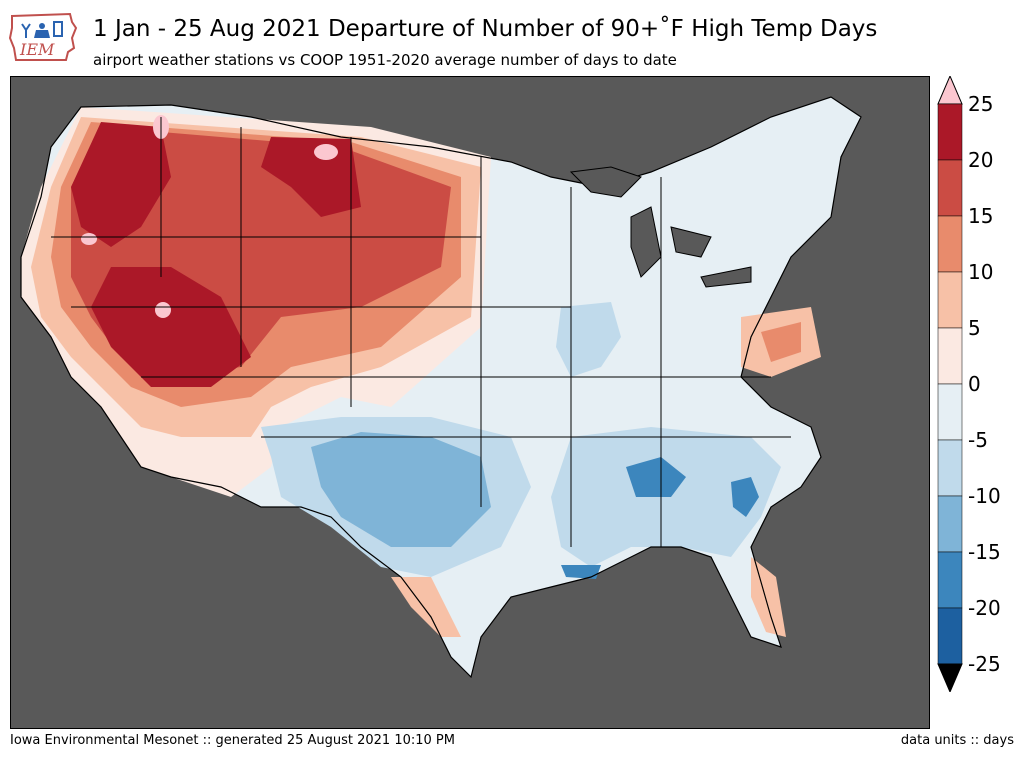  Describe the element at coordinates (981, 104) in the screenshot. I see `colorbar-label: 25` at that location.